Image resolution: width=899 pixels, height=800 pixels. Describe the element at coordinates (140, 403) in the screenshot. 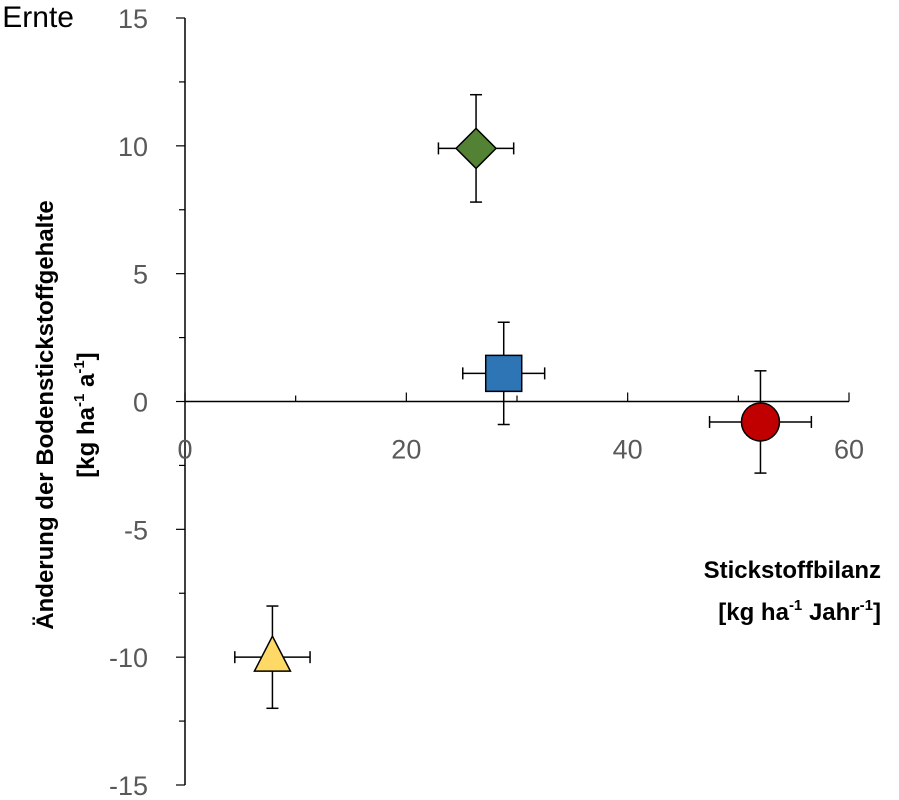

I see `y-tick-label: 0` at that location.